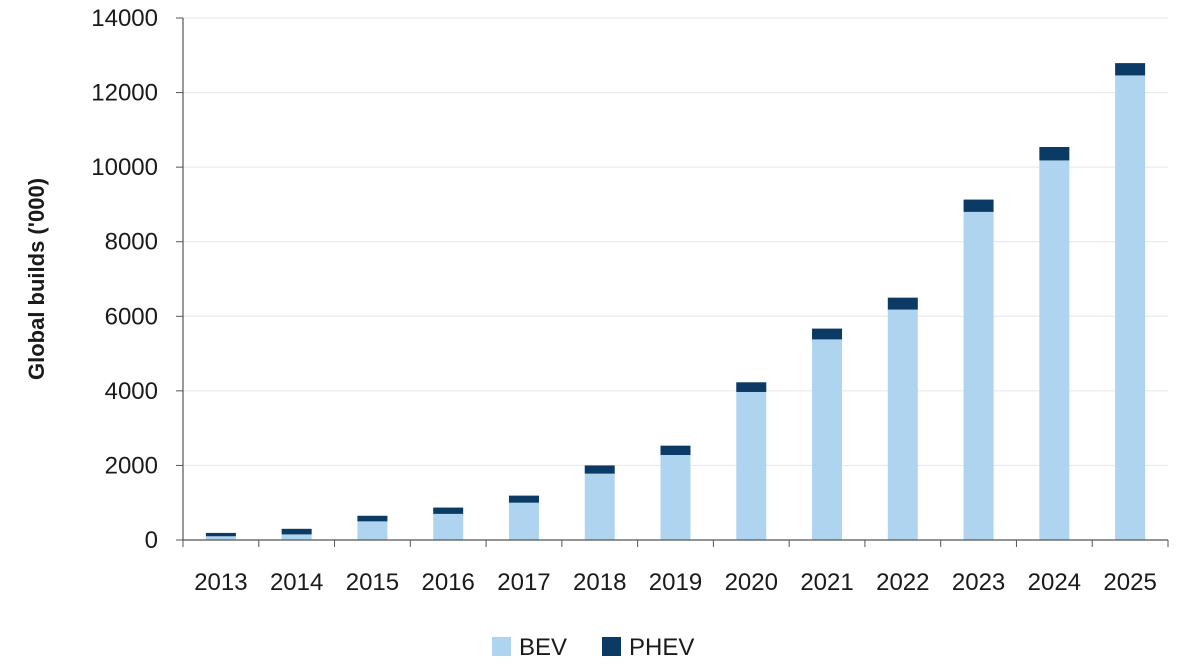 The image size is (1180, 672). I want to click on legend: BEV PHEV, so click(593, 647).